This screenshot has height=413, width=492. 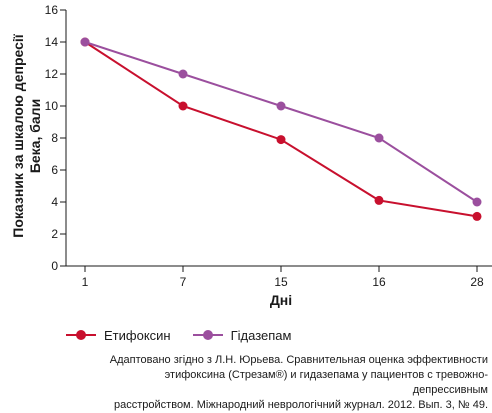 What do you see at coordinates (35, 136) in the screenshot?
I see `y-axis-title-line2: Бека, бали` at bounding box center [35, 136].